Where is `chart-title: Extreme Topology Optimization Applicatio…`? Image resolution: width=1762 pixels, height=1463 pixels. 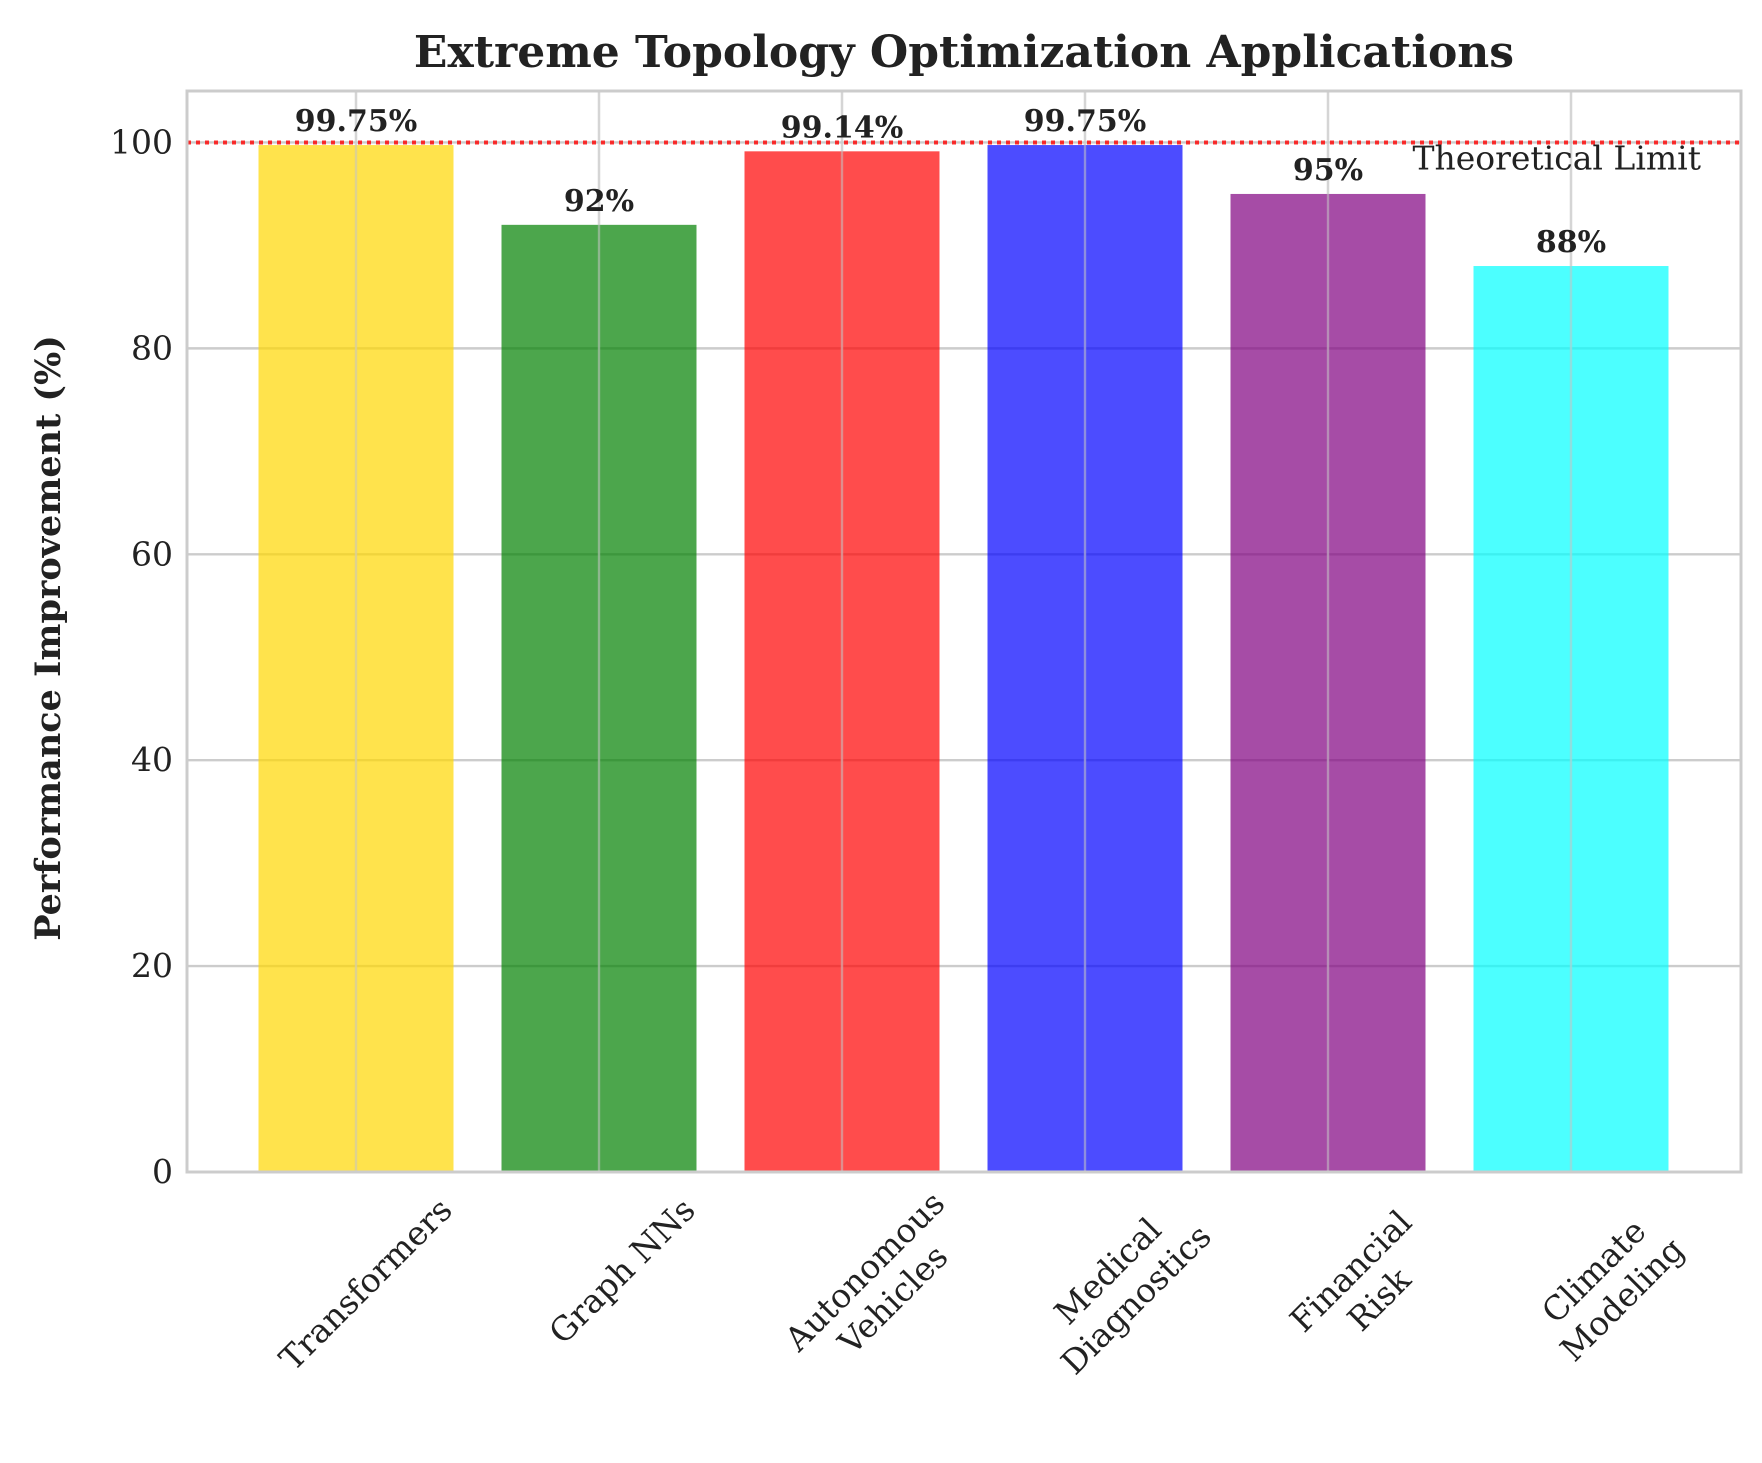 chart-title: Extreme Topology Optimization Applicatio… is located at coordinates (964, 52).